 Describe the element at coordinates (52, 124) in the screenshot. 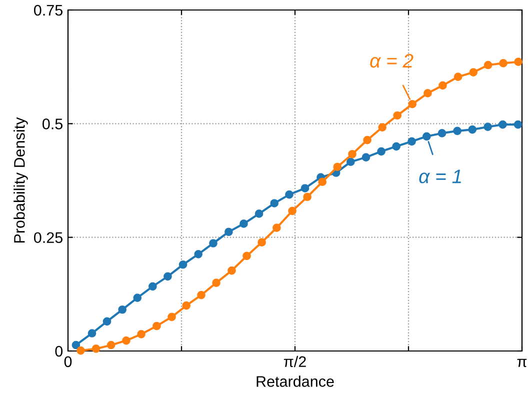

I see `y-tick-label: 0.5` at that location.